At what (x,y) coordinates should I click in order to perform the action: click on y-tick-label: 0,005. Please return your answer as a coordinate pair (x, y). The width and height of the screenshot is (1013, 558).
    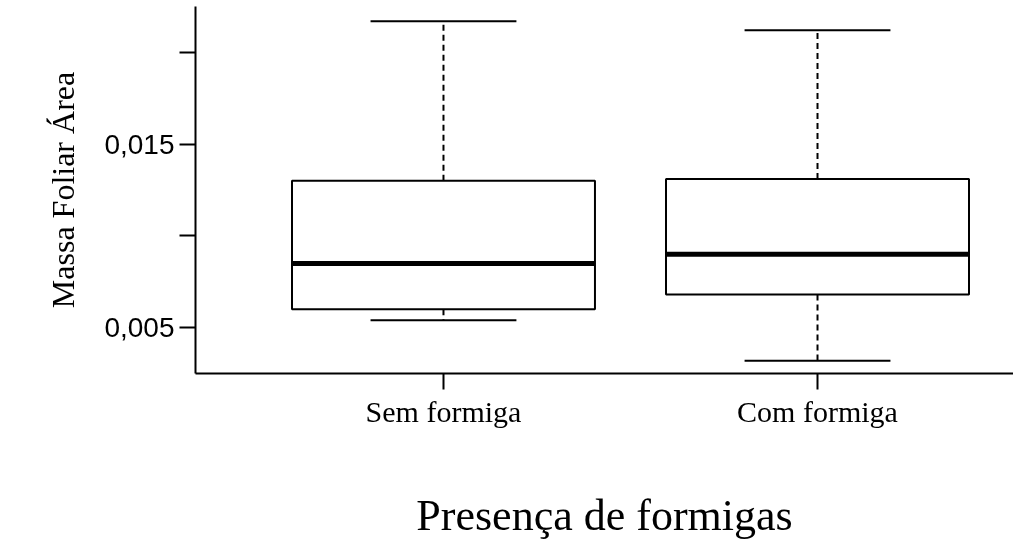
    Looking at the image, I should click on (139, 328).